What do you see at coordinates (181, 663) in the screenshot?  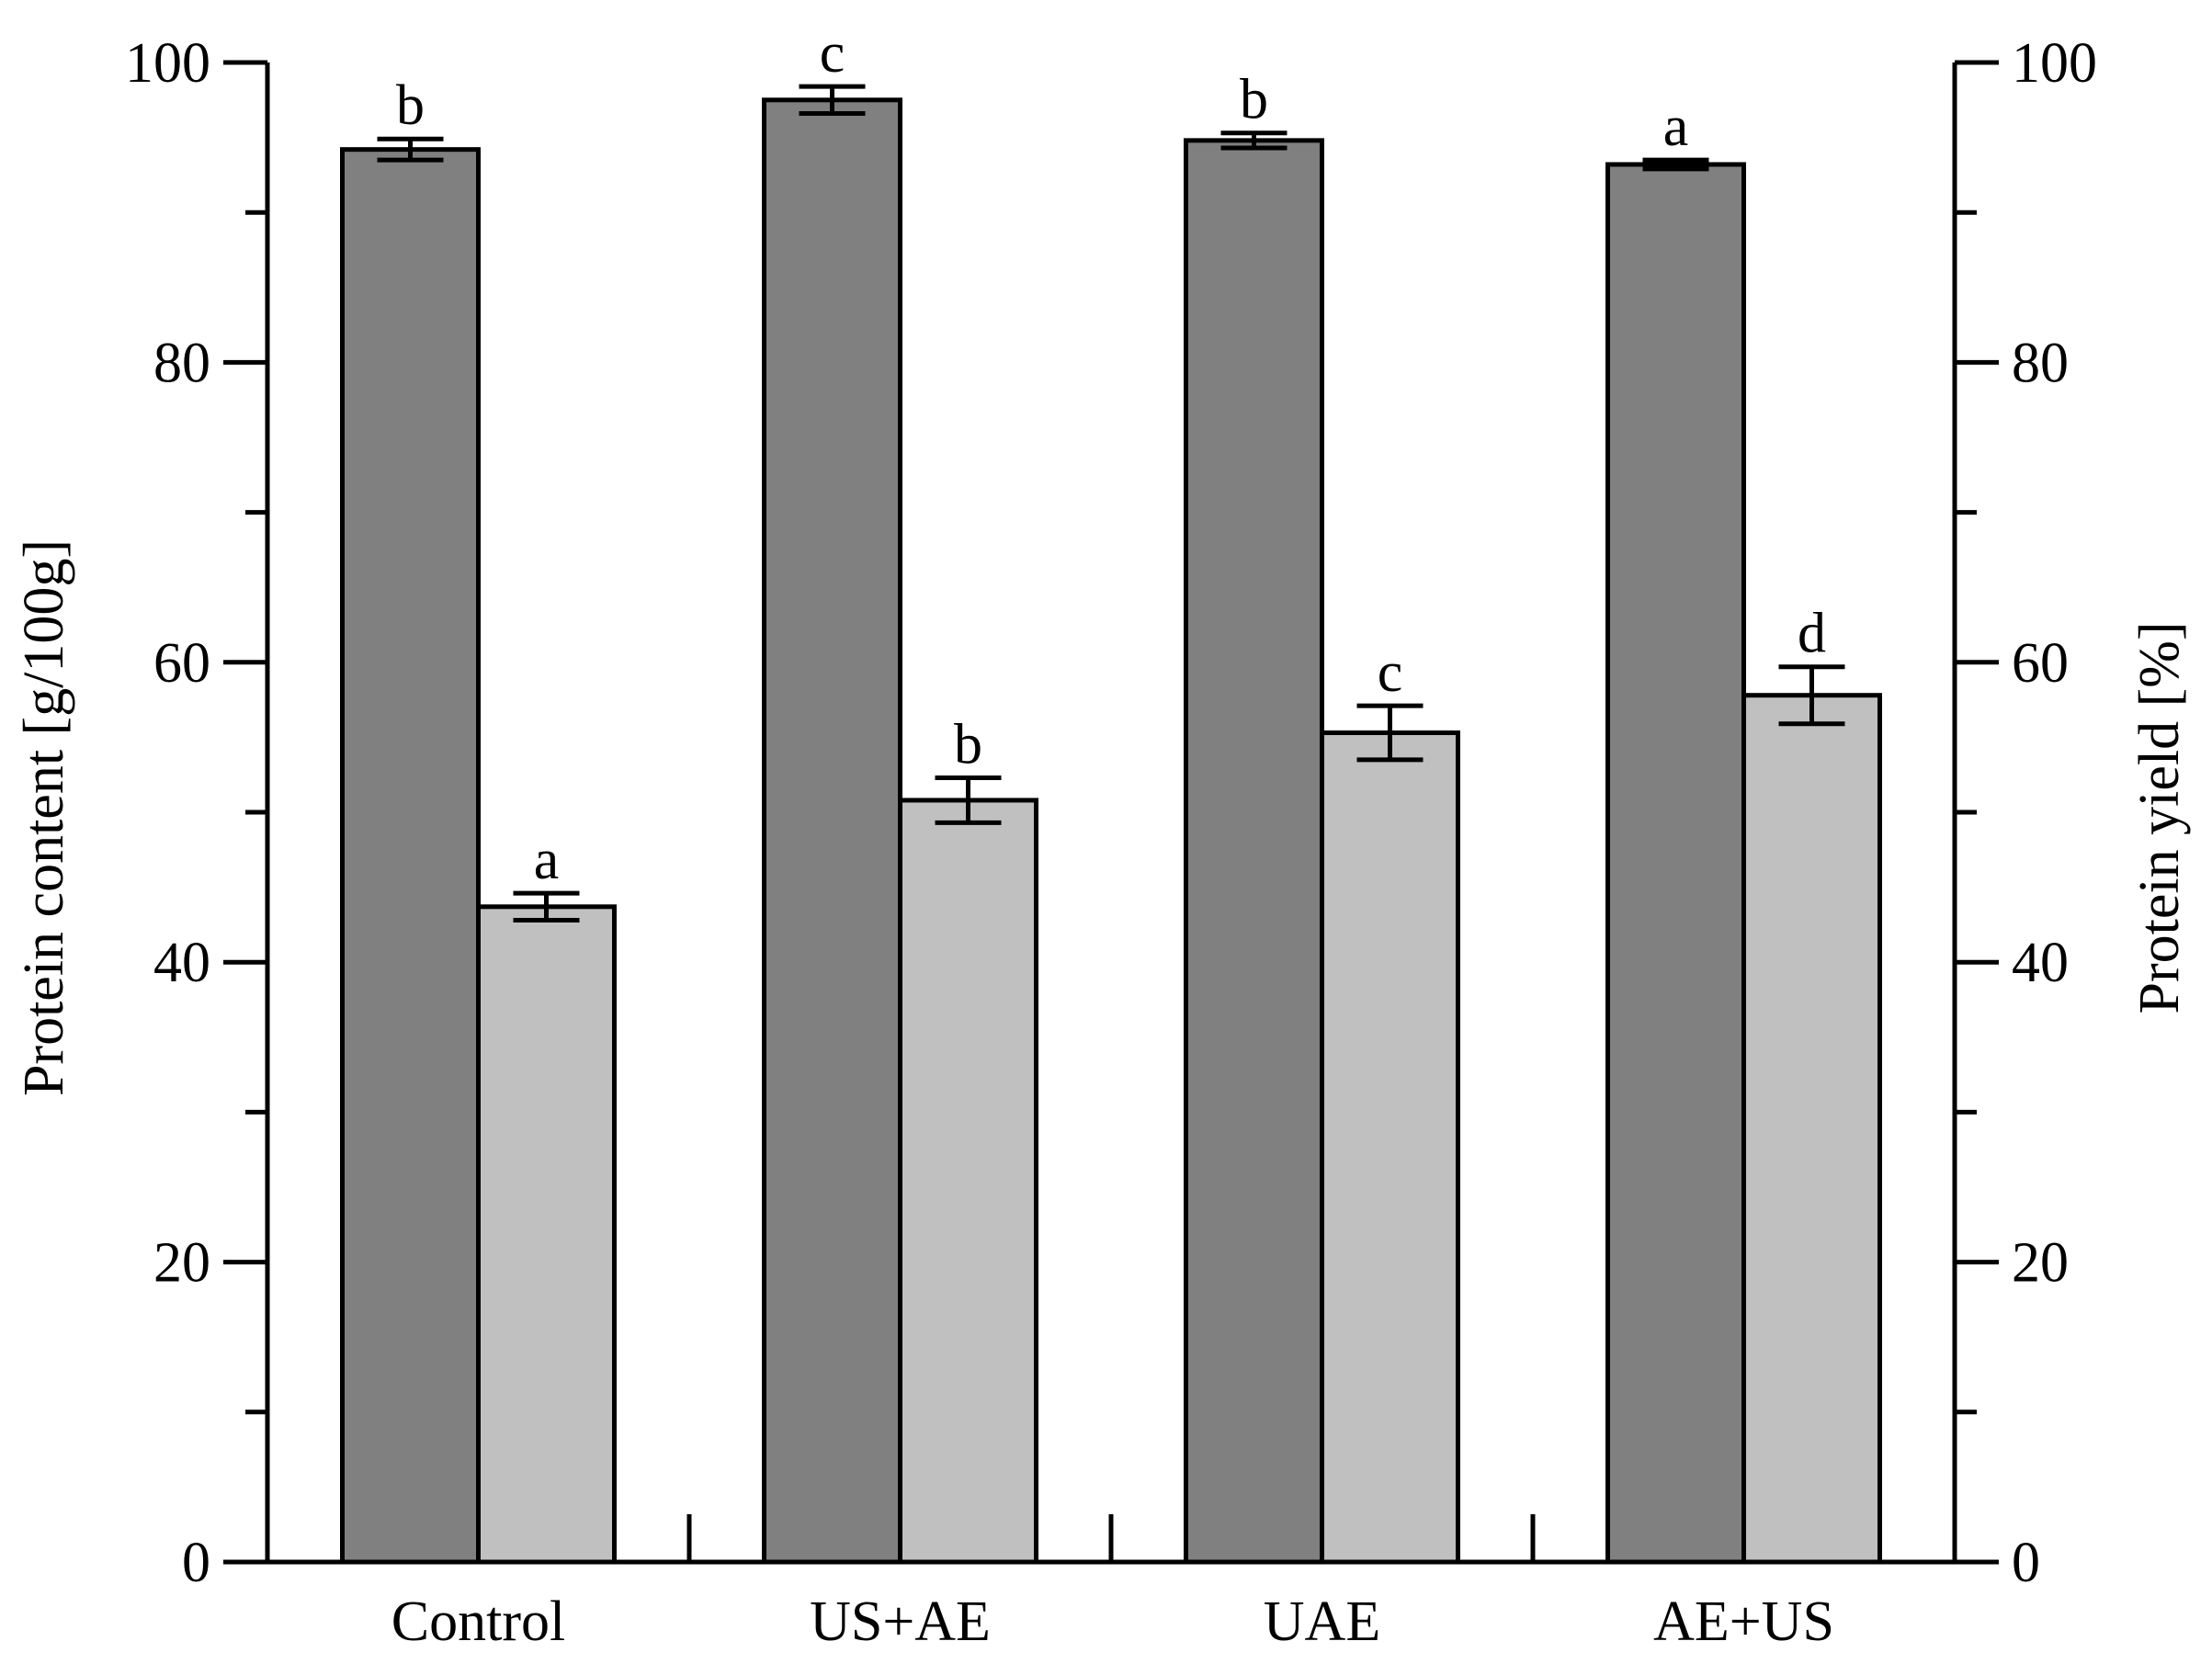 I see `y-tick-label-60: 60` at bounding box center [181, 663].